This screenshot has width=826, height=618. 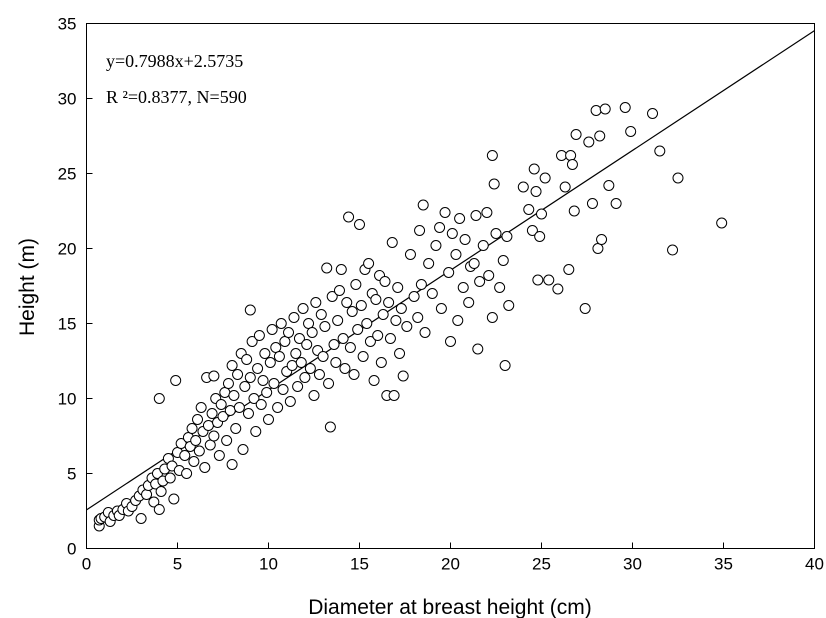 What do you see at coordinates (71, 549) in the screenshot?
I see `y-tick-label-0: 0` at bounding box center [71, 549].